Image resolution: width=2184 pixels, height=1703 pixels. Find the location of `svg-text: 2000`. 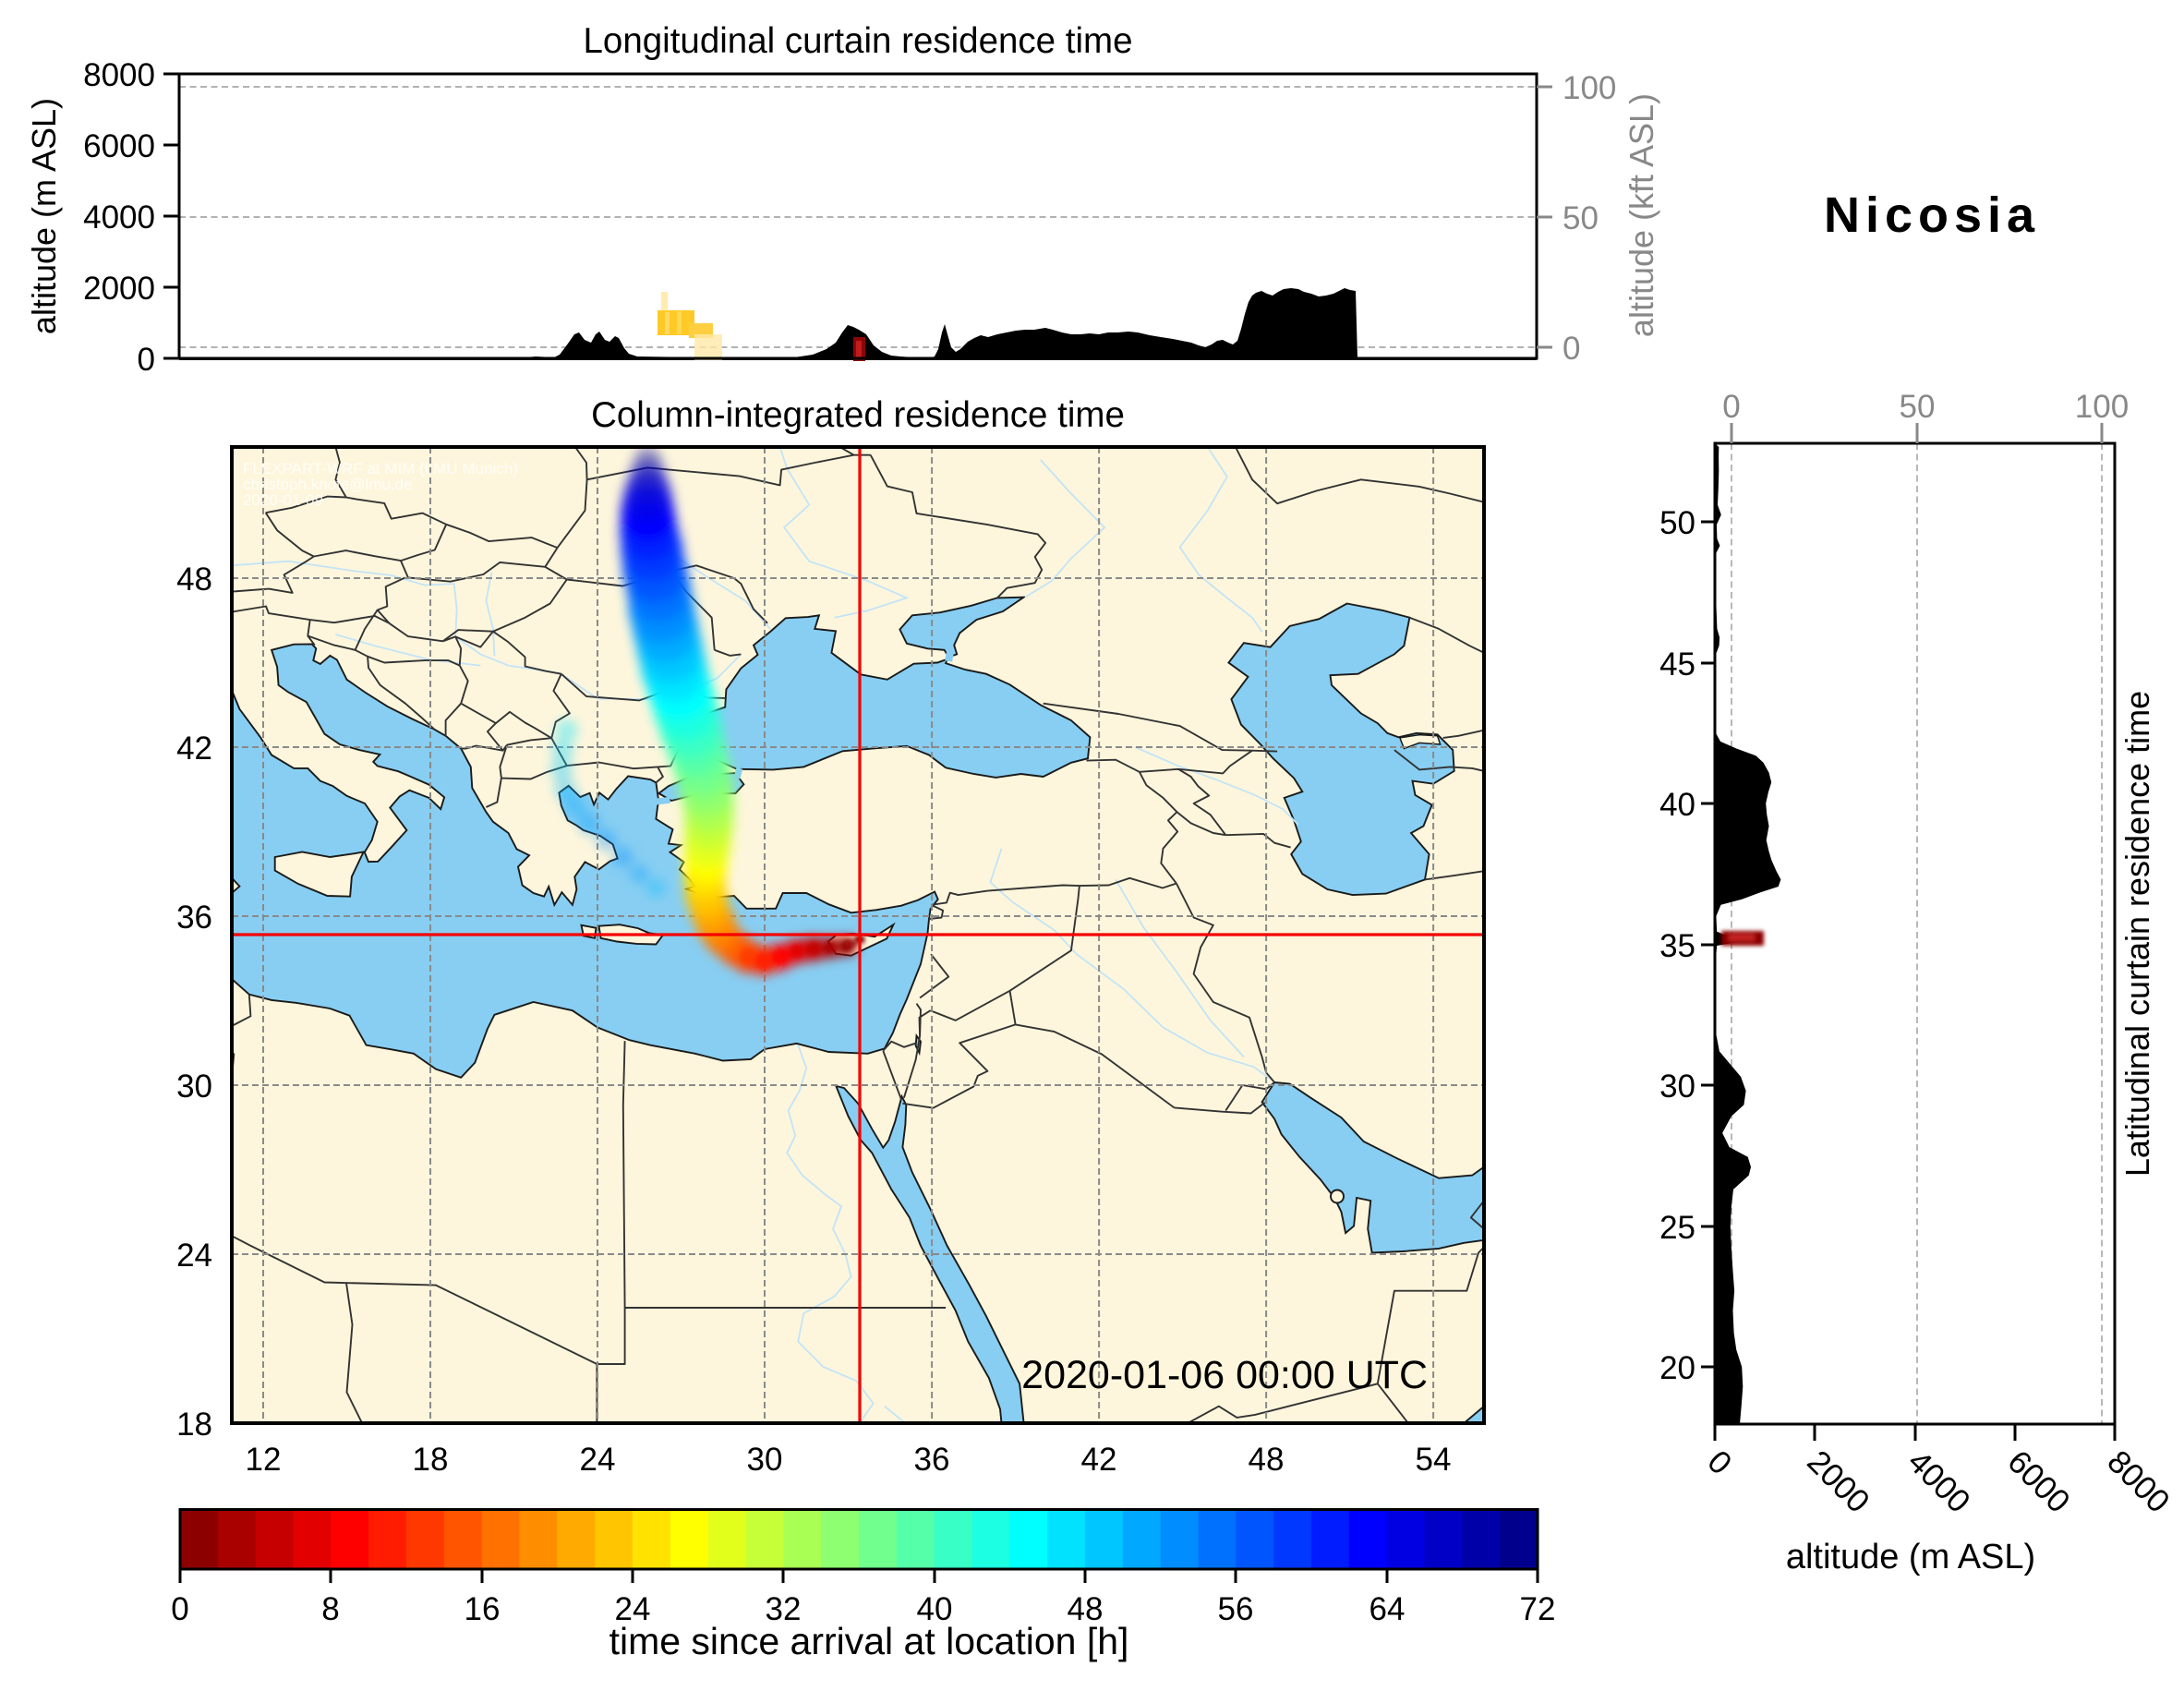

svg-text: 2000 is located at coordinates (119, 289).